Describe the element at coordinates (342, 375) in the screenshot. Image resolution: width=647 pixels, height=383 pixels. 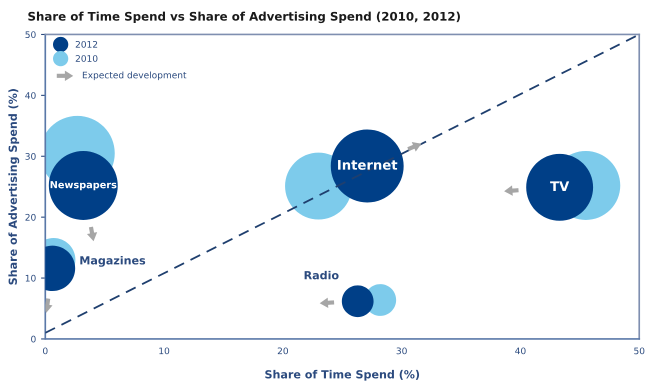
I see `x-axis-title: Share of Time Spend (%)` at that location.